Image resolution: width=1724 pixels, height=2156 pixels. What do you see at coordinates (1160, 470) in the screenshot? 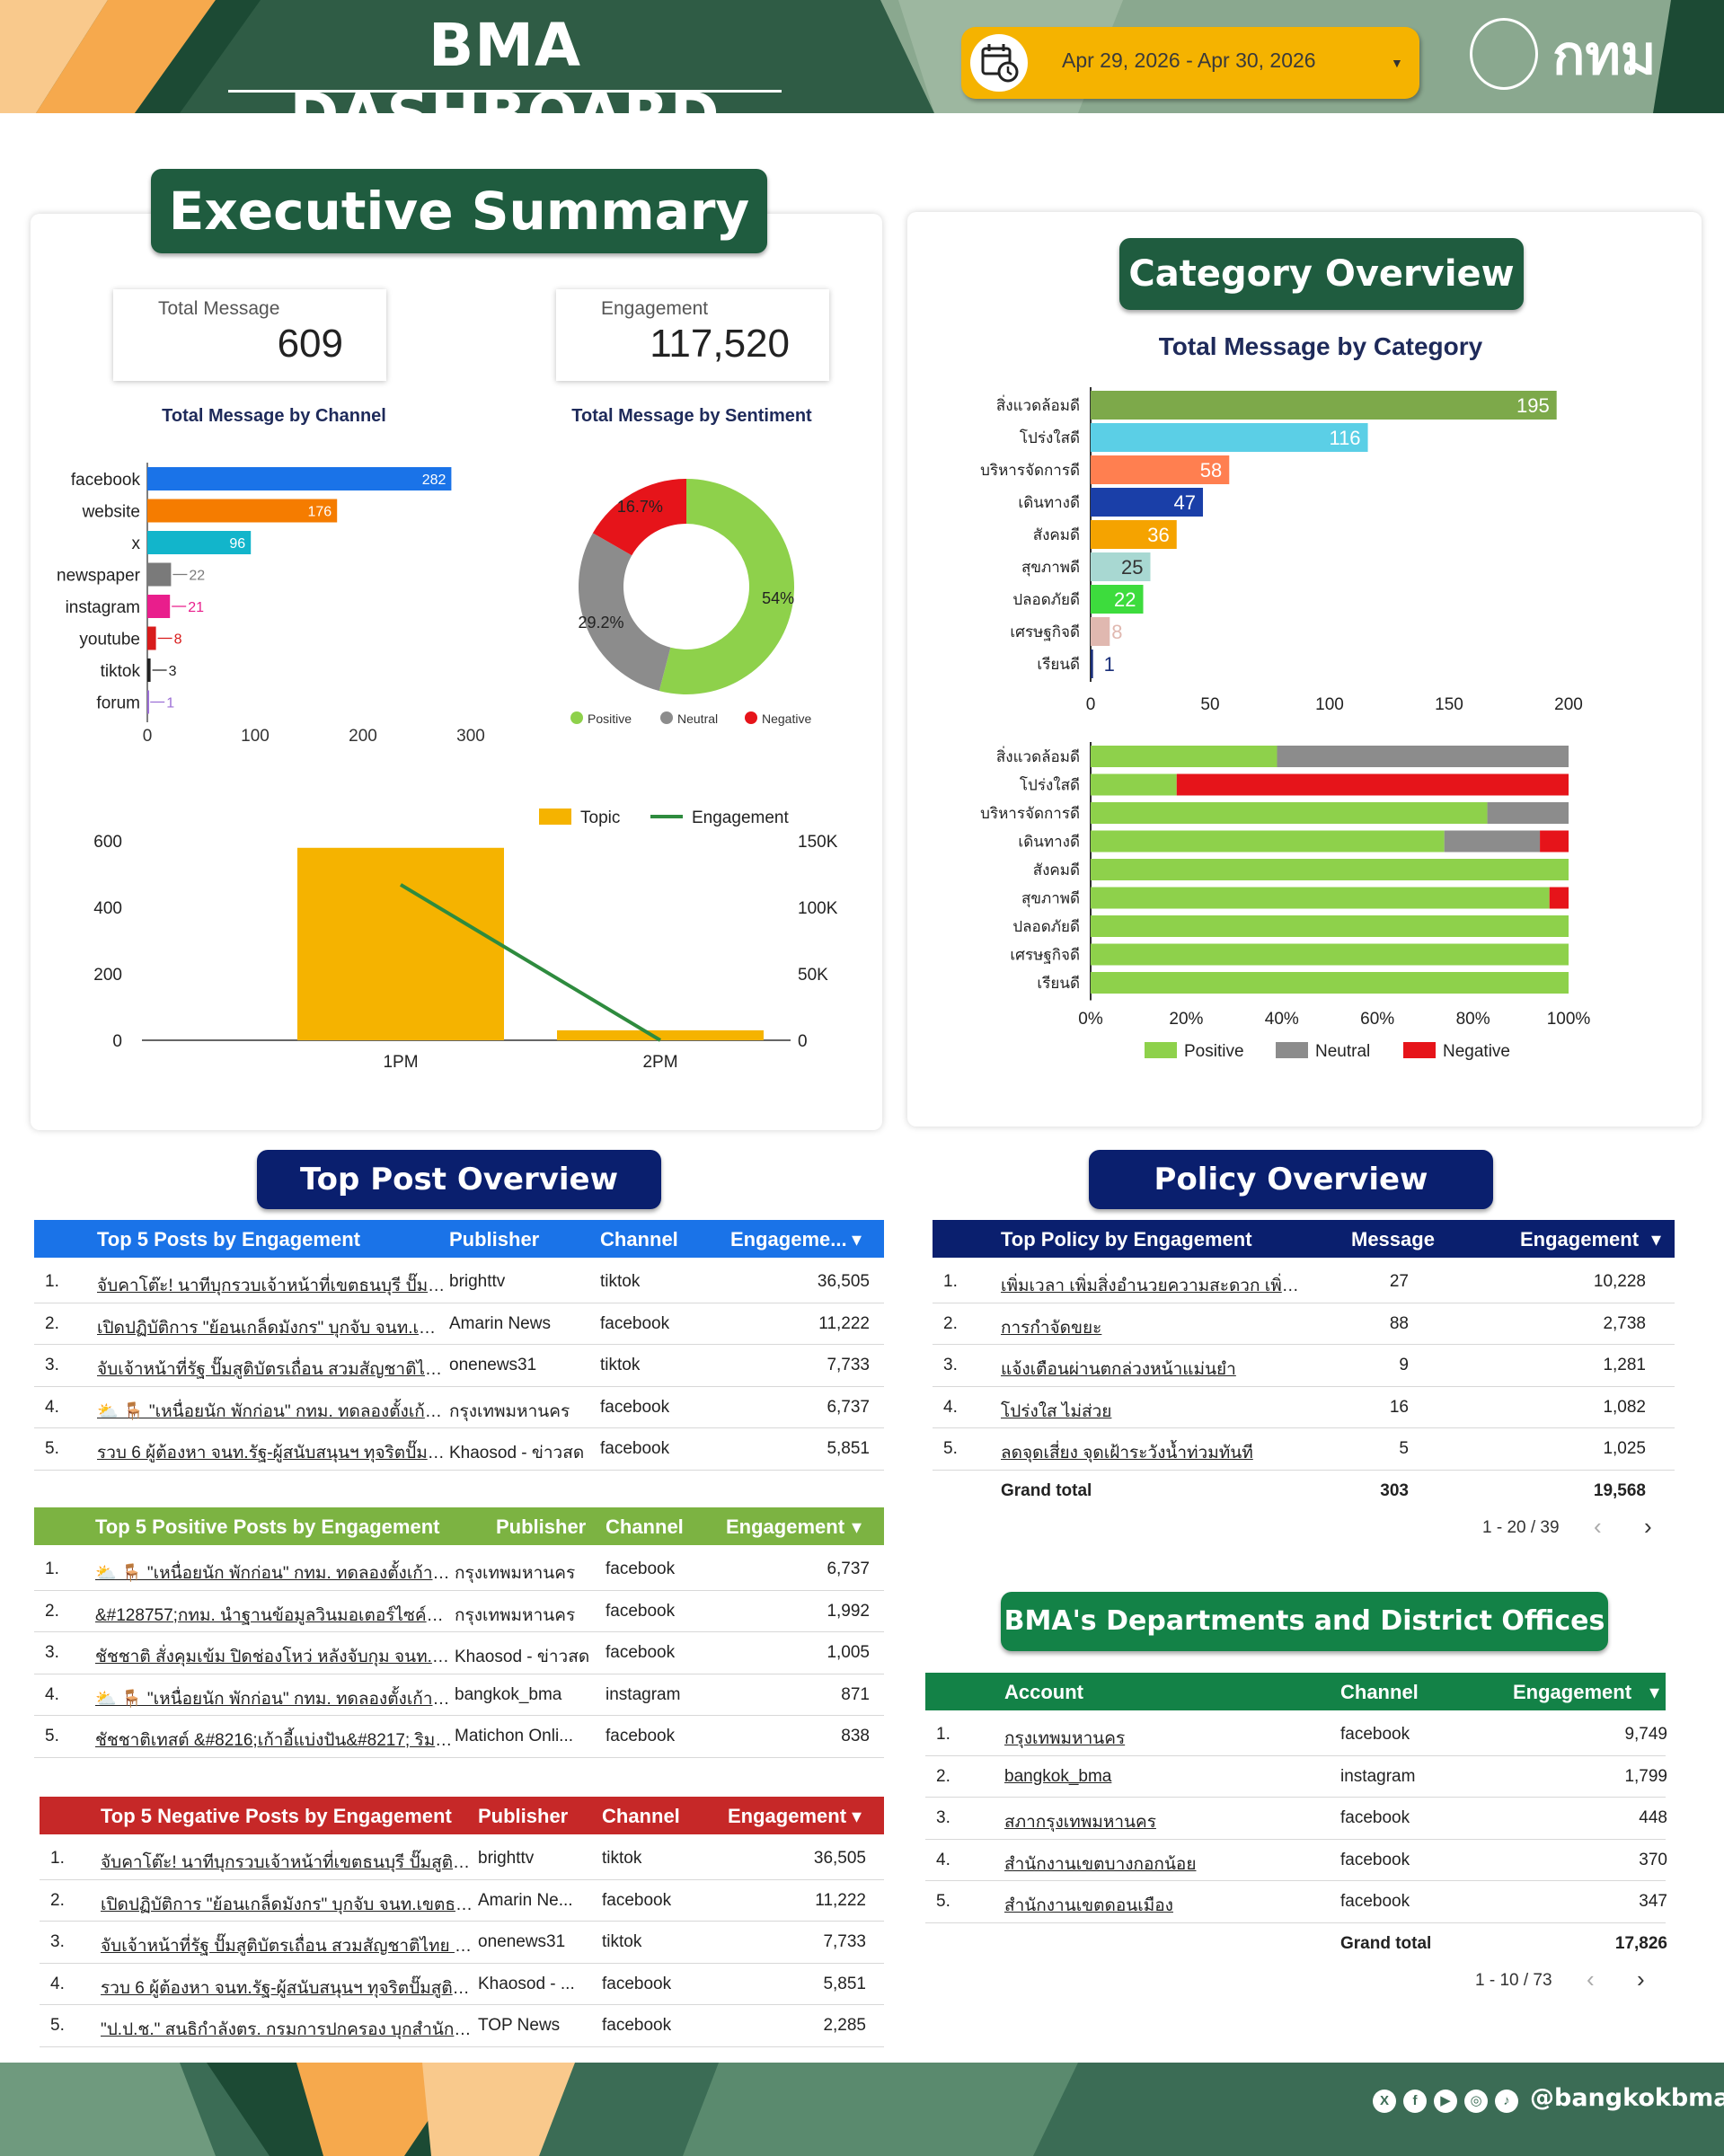
I see `category-bar` at bounding box center [1160, 470].